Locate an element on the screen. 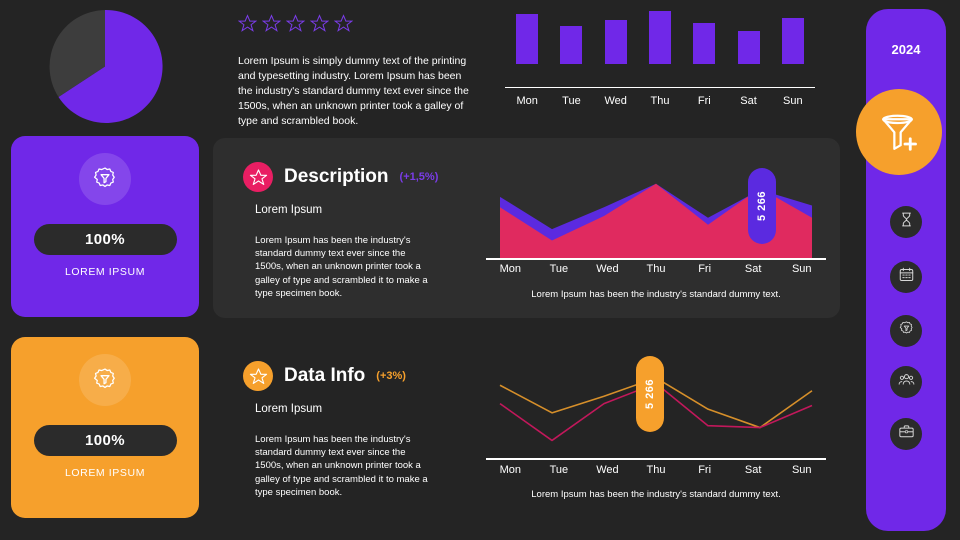  pie-slice-primary is located at coordinates (110, 66).